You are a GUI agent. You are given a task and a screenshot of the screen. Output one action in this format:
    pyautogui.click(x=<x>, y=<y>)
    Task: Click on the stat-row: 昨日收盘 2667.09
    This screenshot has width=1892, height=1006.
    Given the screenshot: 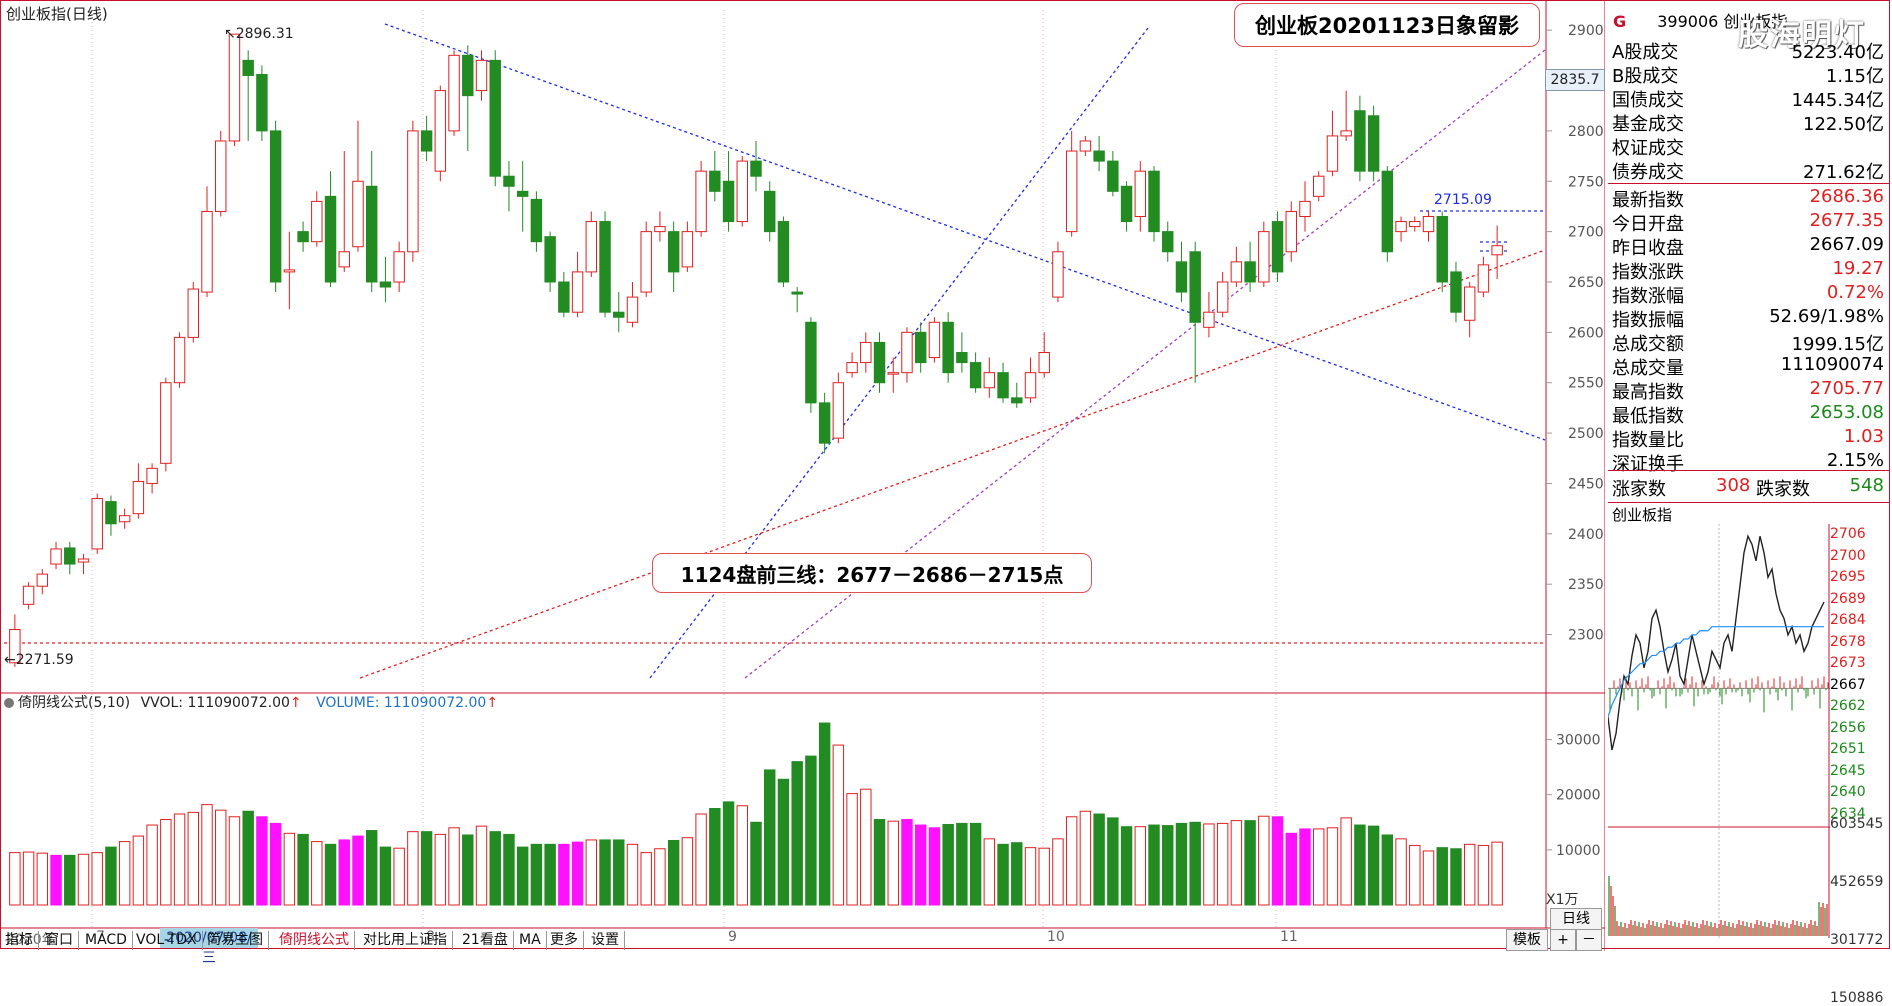 What is the action you would take?
    pyautogui.click(x=1748, y=246)
    